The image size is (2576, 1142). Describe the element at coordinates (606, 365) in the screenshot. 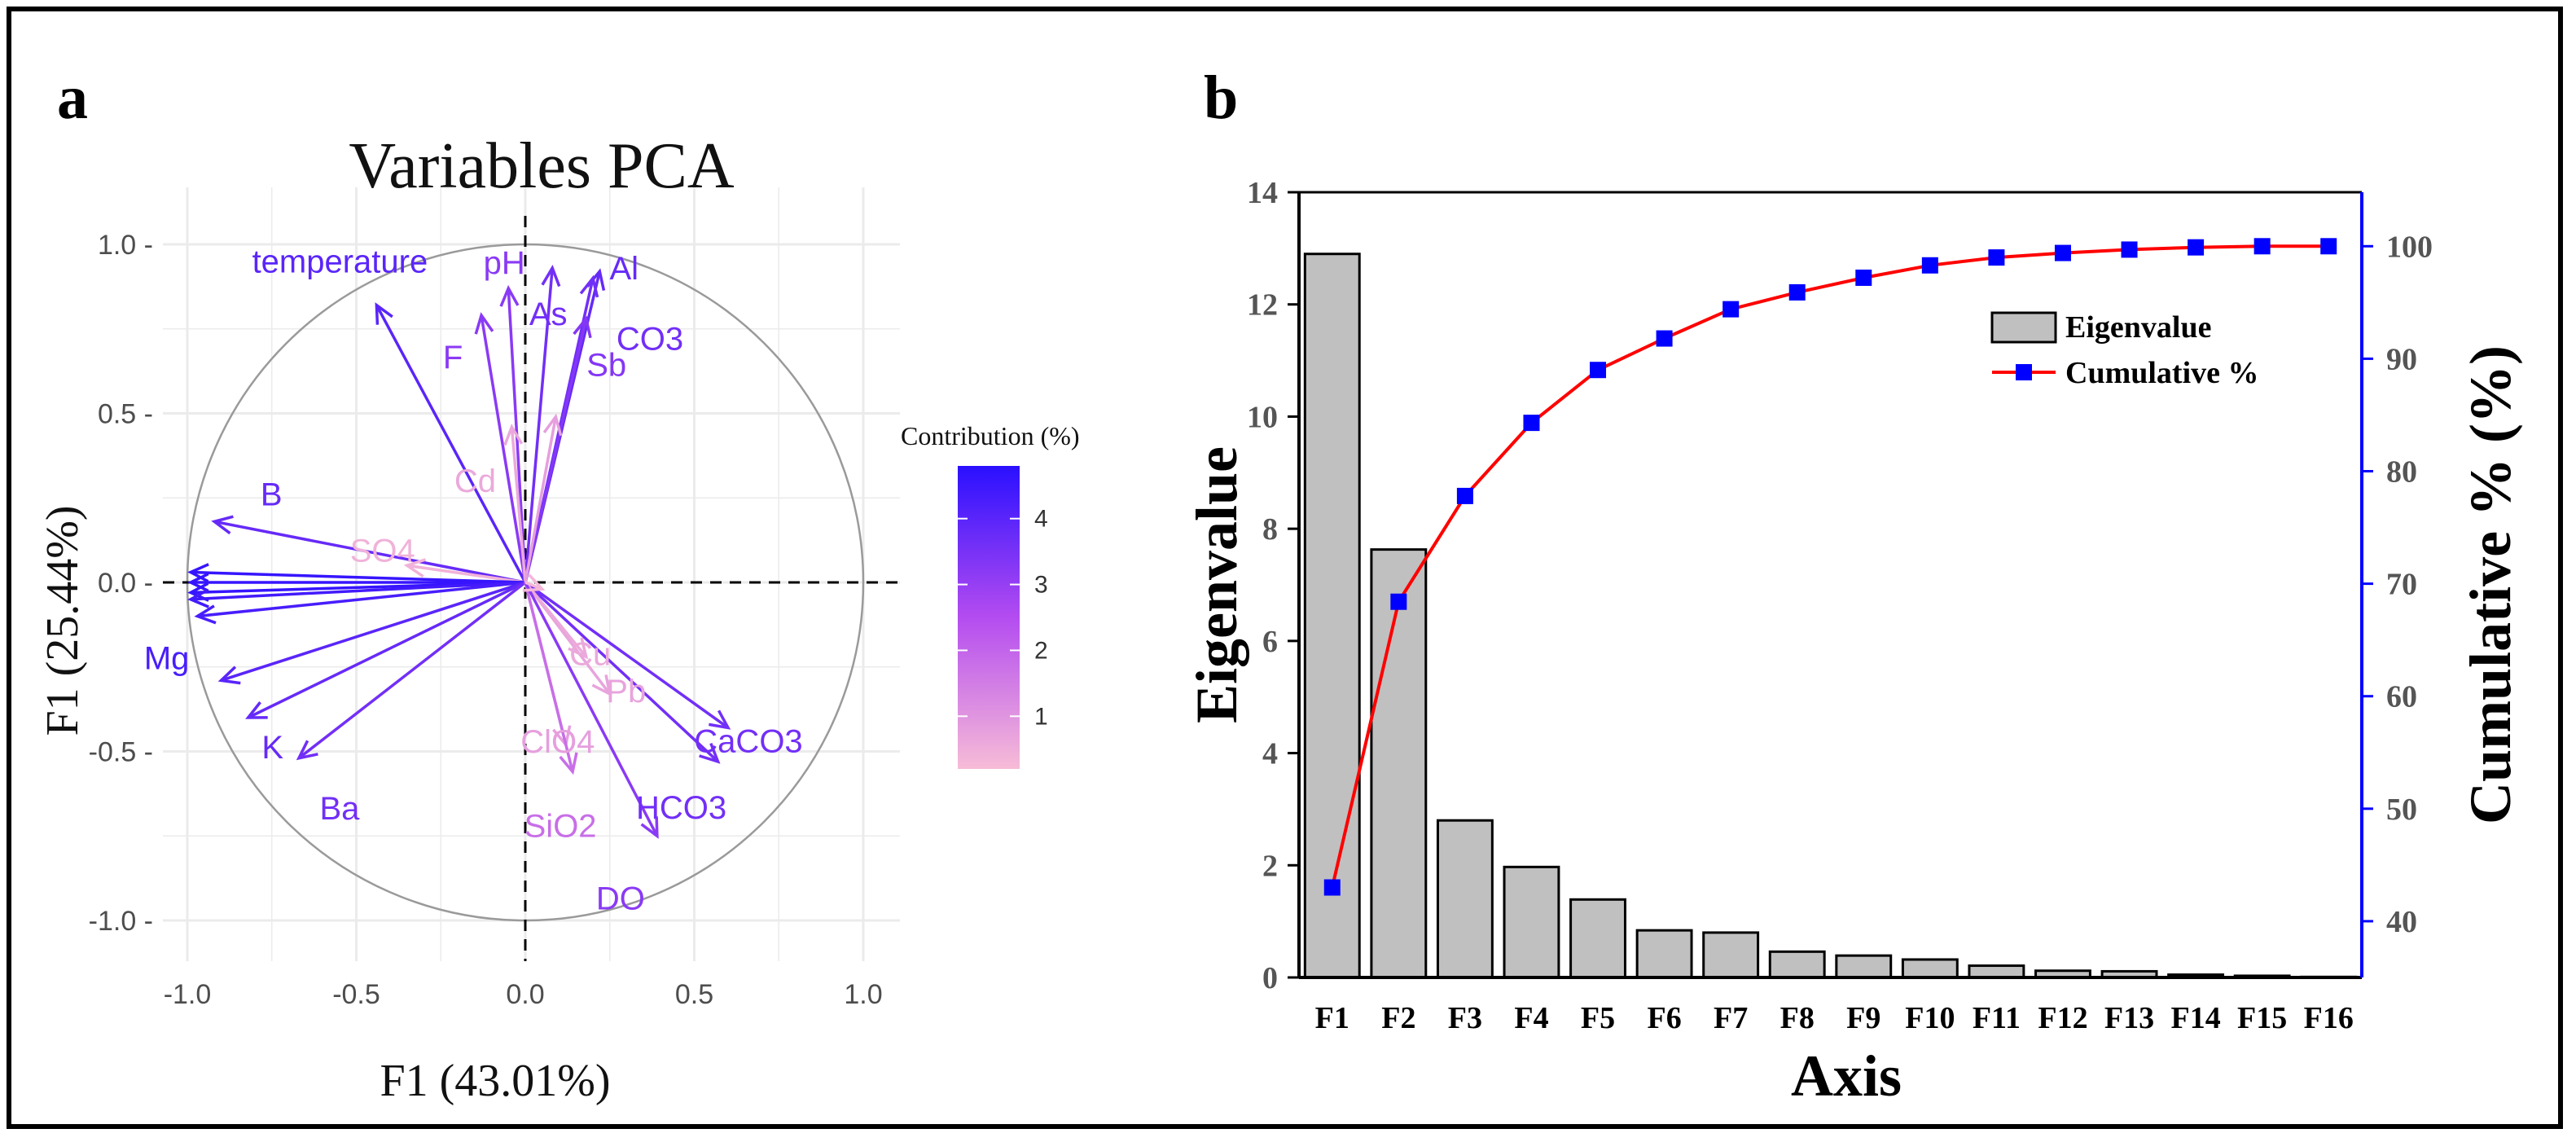

I see `pca-label-Sb: Sb` at that location.